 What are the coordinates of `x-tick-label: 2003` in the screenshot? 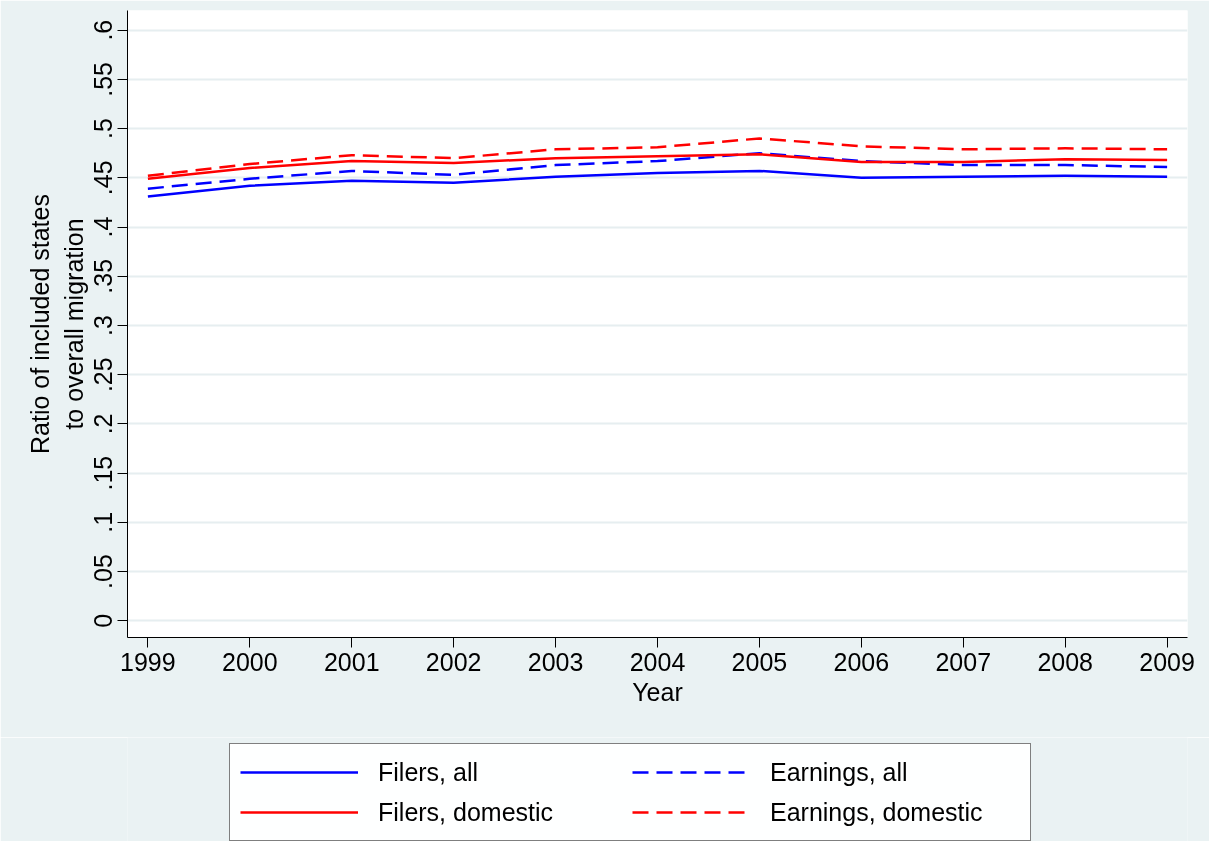 It's located at (555, 661).